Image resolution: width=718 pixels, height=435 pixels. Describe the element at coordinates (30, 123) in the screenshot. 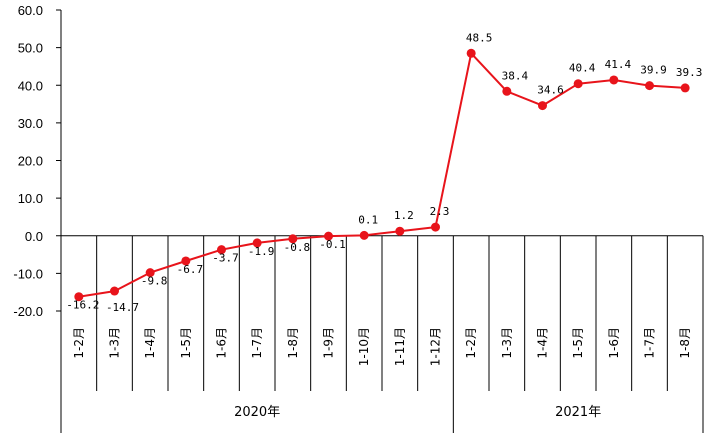

I see `y-tick-label: 30.0` at that location.